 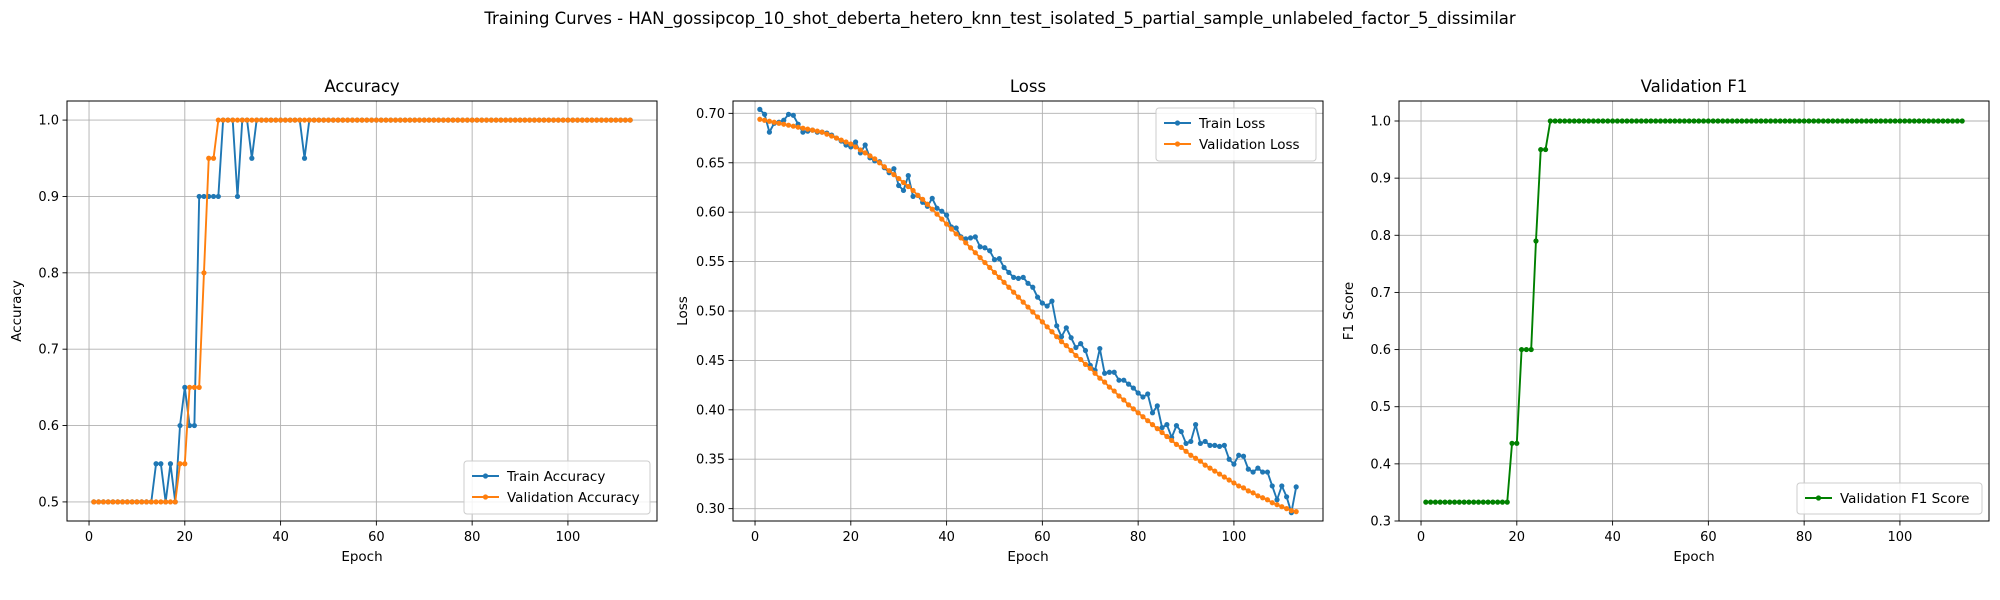 What do you see at coordinates (1380, 236) in the screenshot?
I see `y-tick-label: 0.8` at bounding box center [1380, 236].